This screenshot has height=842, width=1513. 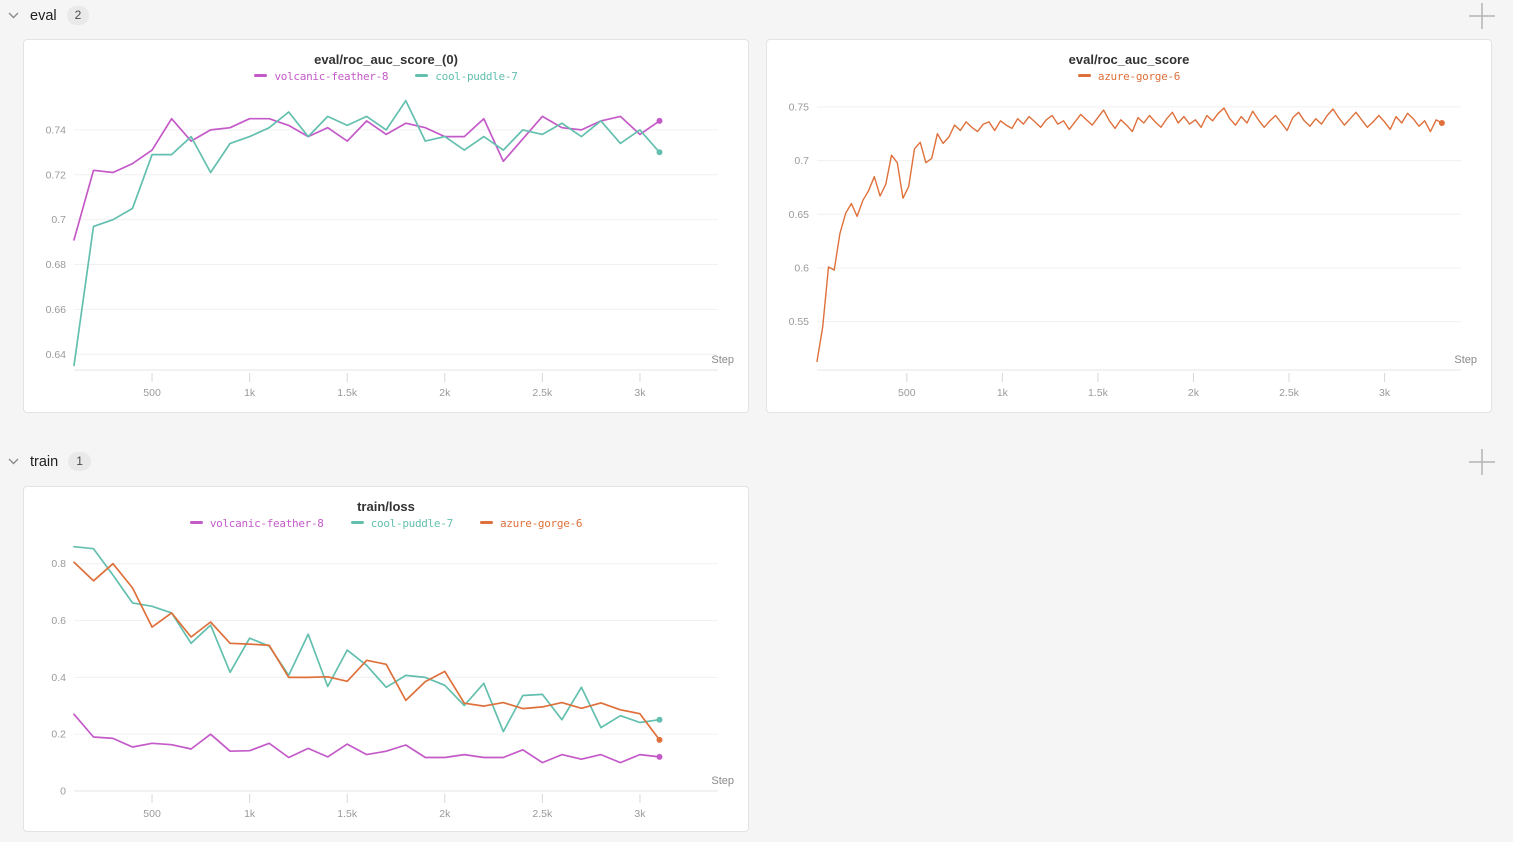 What do you see at coordinates (58, 735) in the screenshot?
I see `svg-text: 0.2` at bounding box center [58, 735].